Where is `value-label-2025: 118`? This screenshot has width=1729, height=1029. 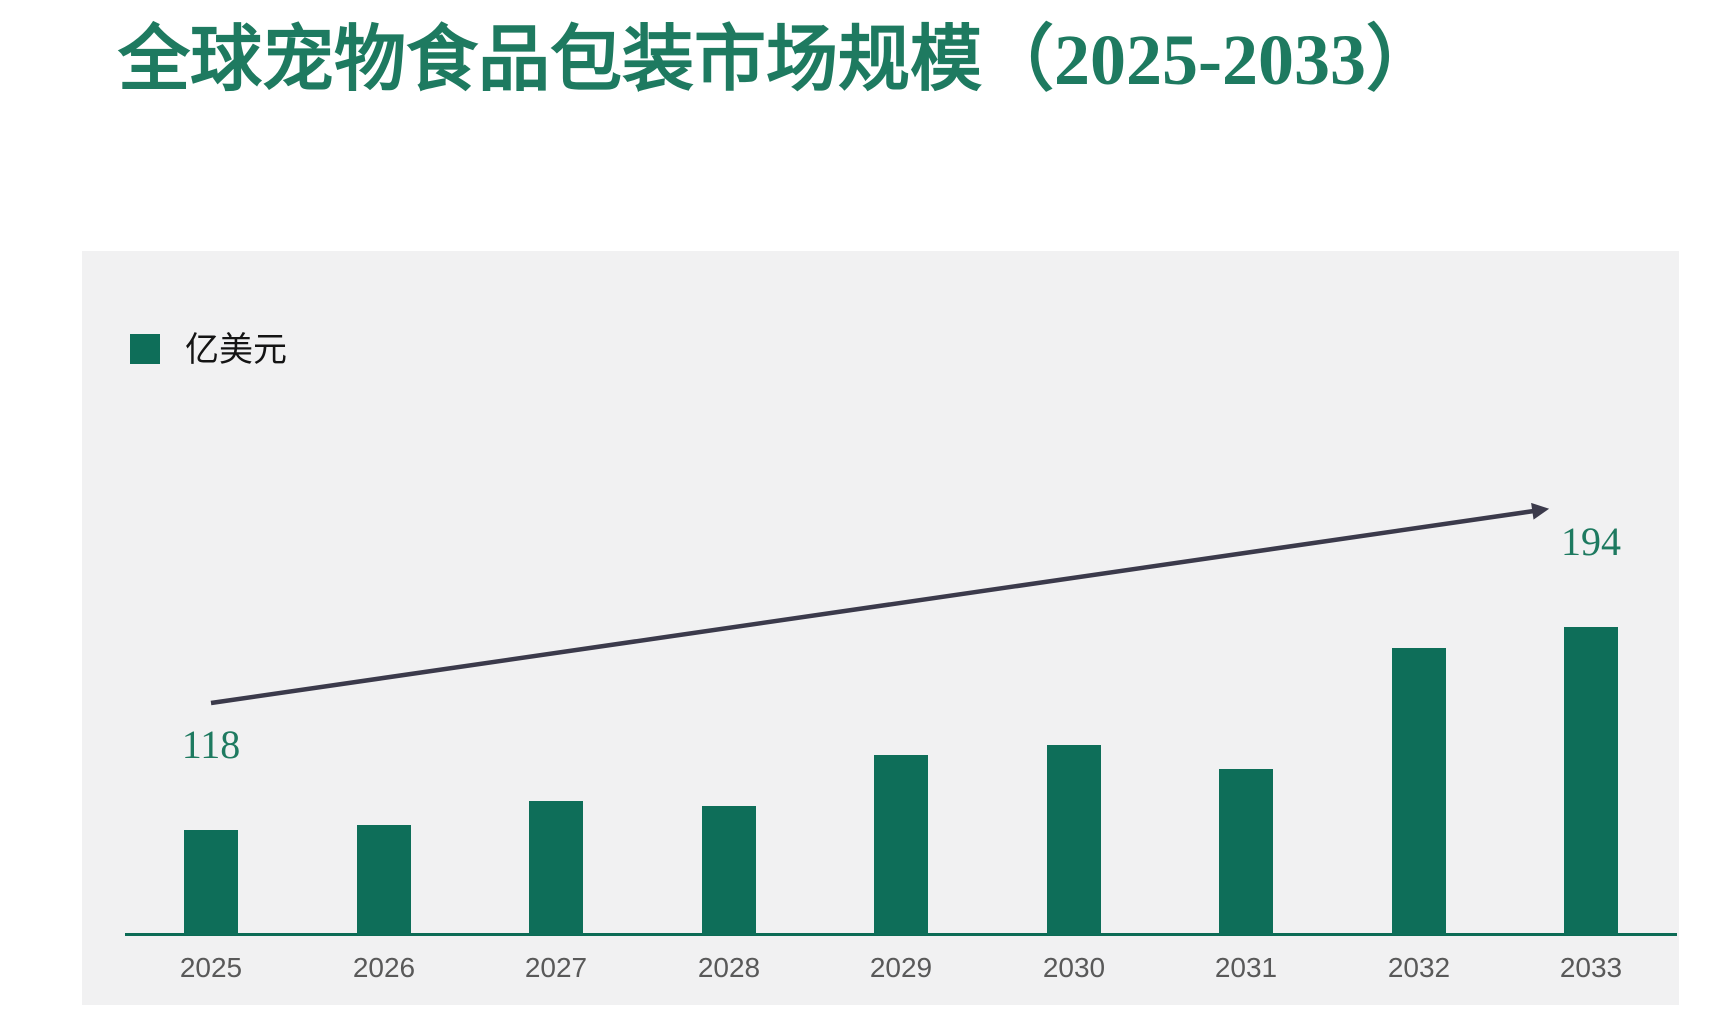
value-label-2025: 118 is located at coordinates (211, 744).